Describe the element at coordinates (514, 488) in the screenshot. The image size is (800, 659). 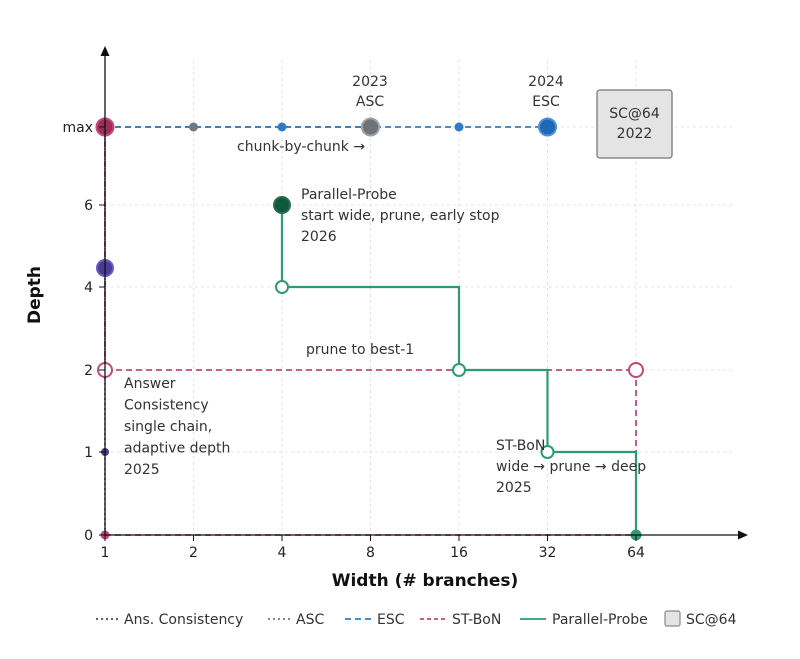
I see `stbon-annotation-line-2: 2025` at that location.